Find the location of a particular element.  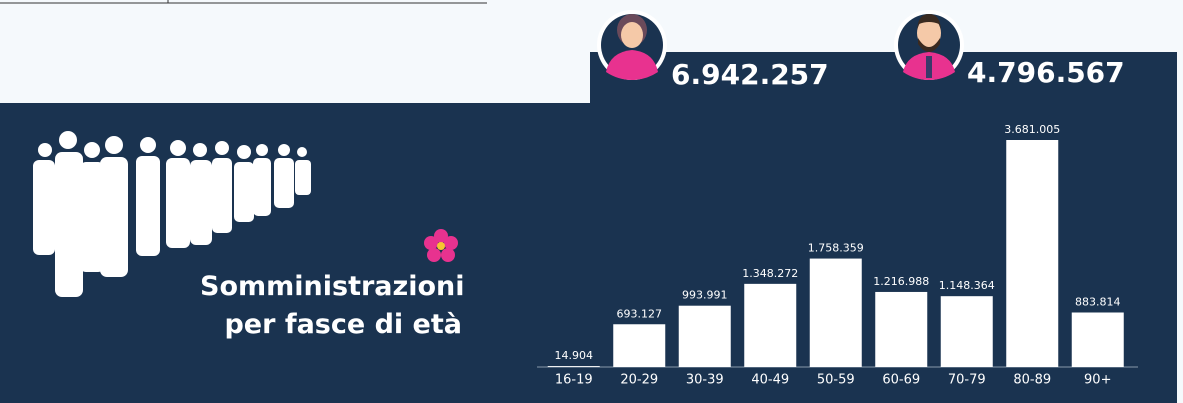

x-tick-label: 50-59 is located at coordinates (836, 380).